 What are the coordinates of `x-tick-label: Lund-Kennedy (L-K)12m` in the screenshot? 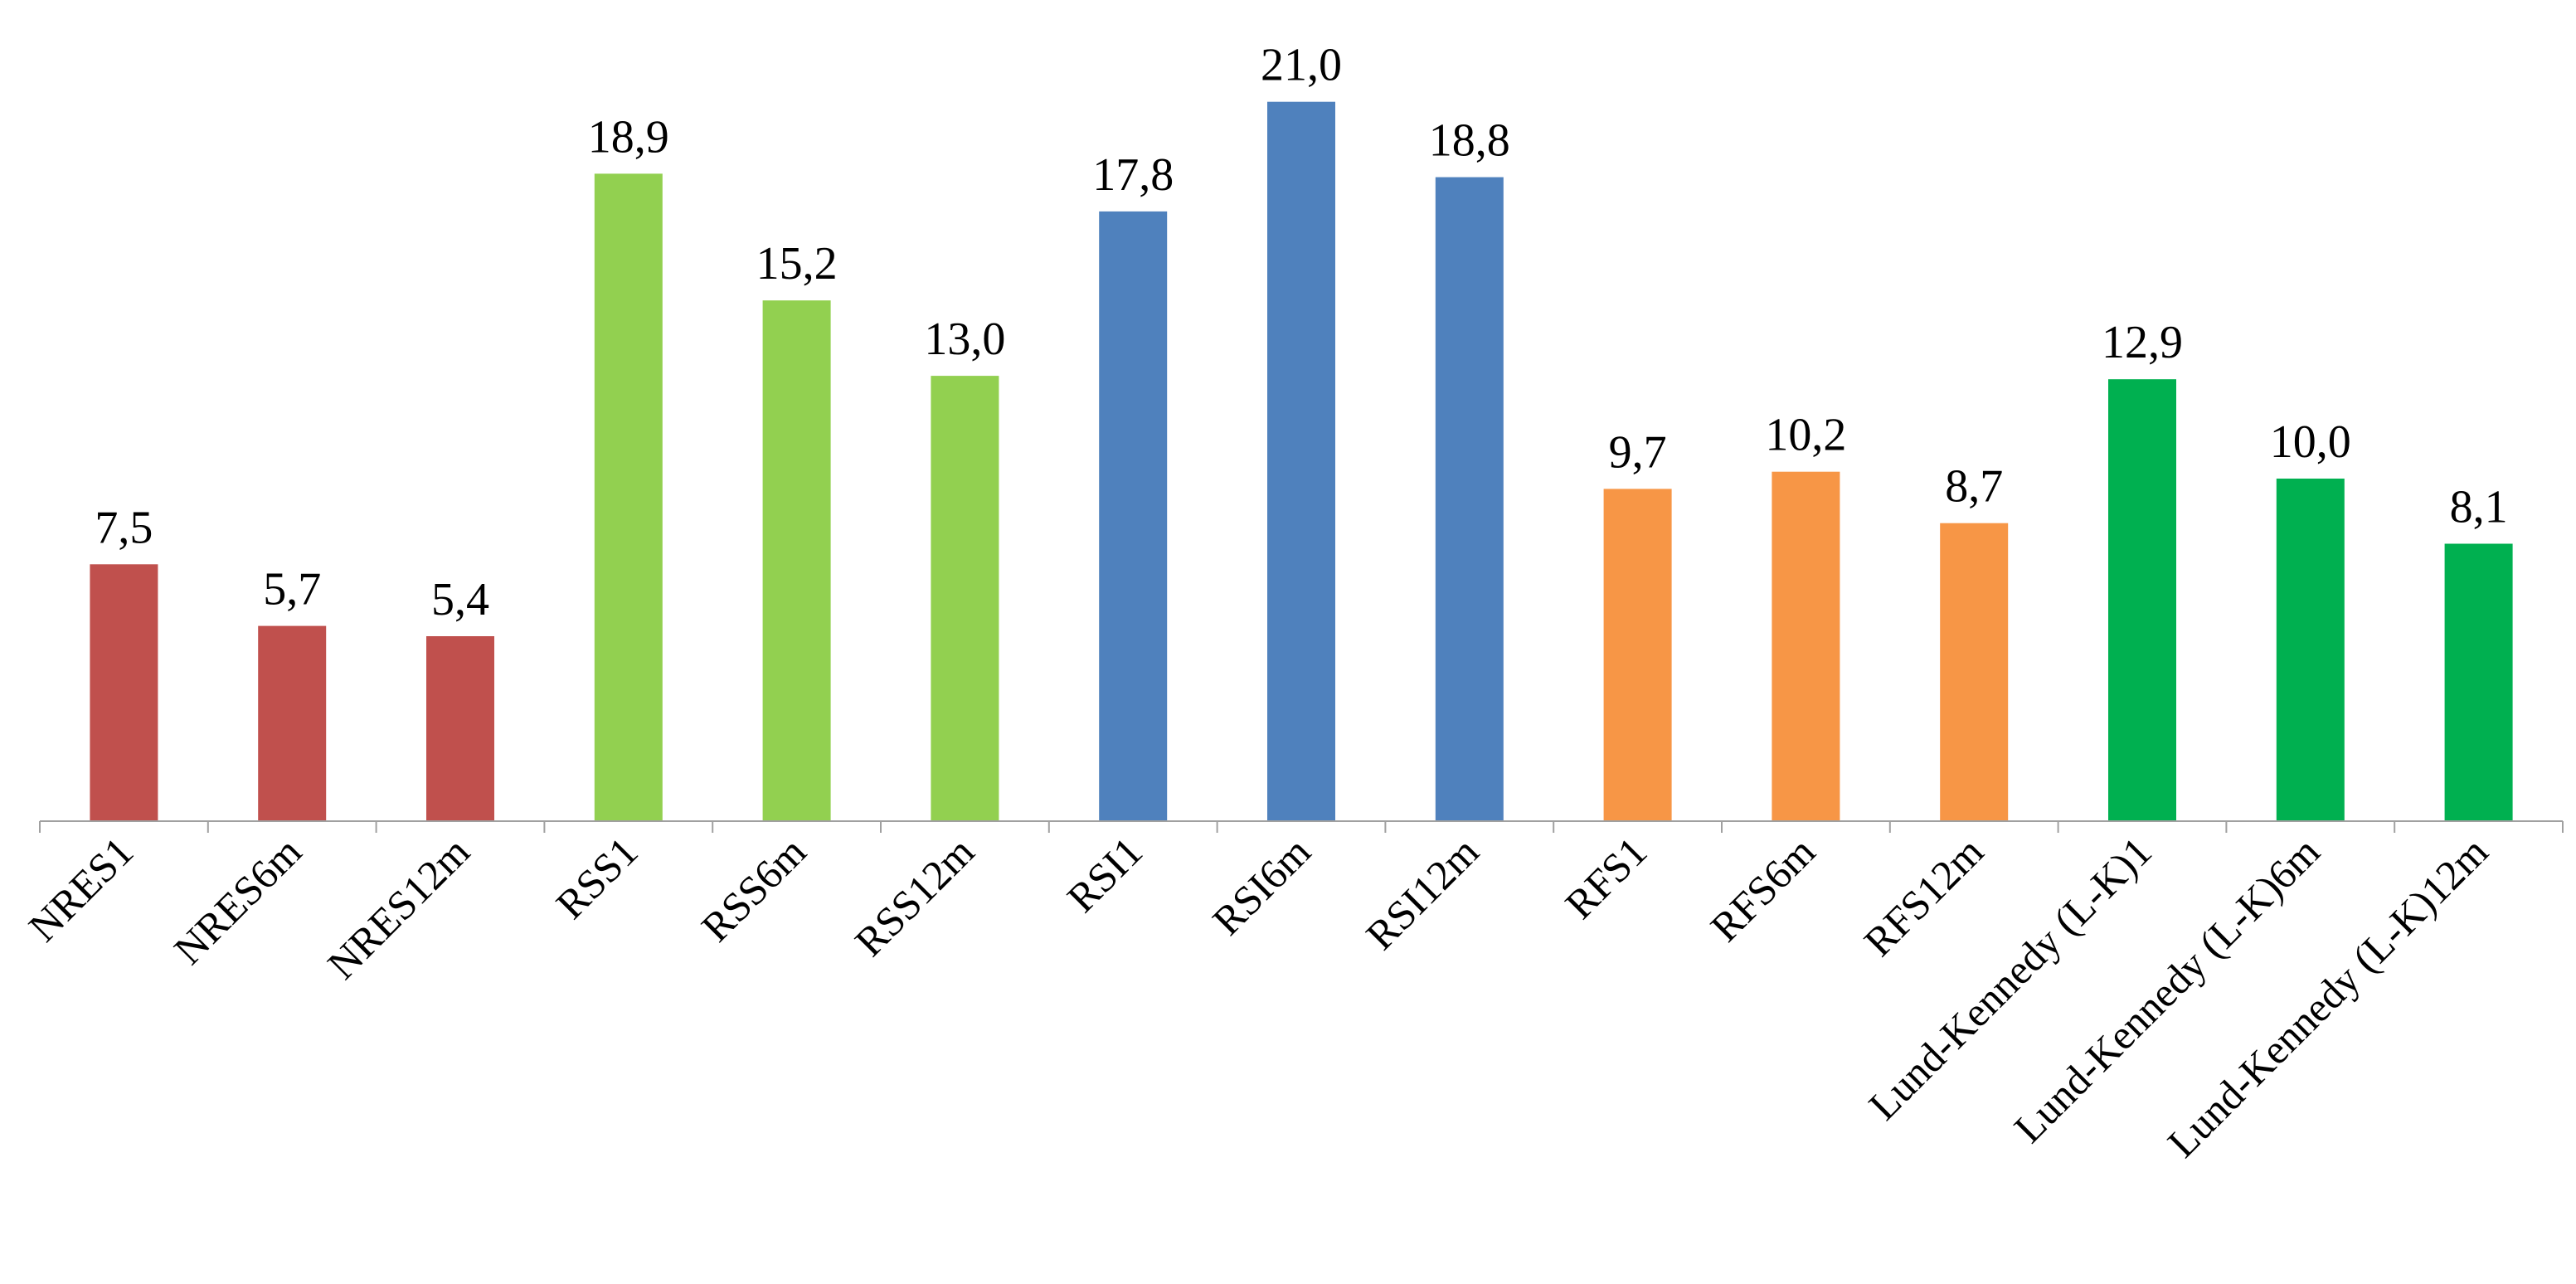 It's located at (2328, 997).